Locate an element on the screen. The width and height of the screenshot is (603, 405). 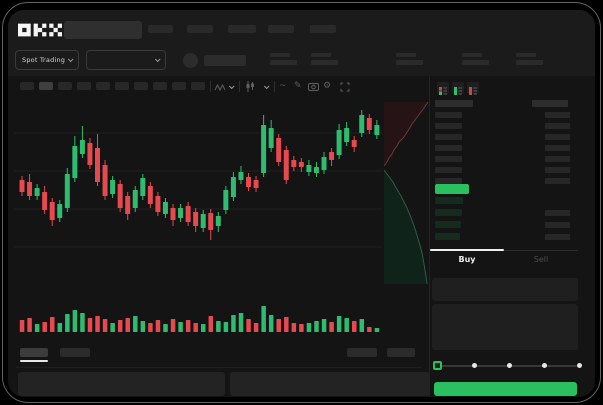
line-tool-icon: ~ is located at coordinates (283, 86).